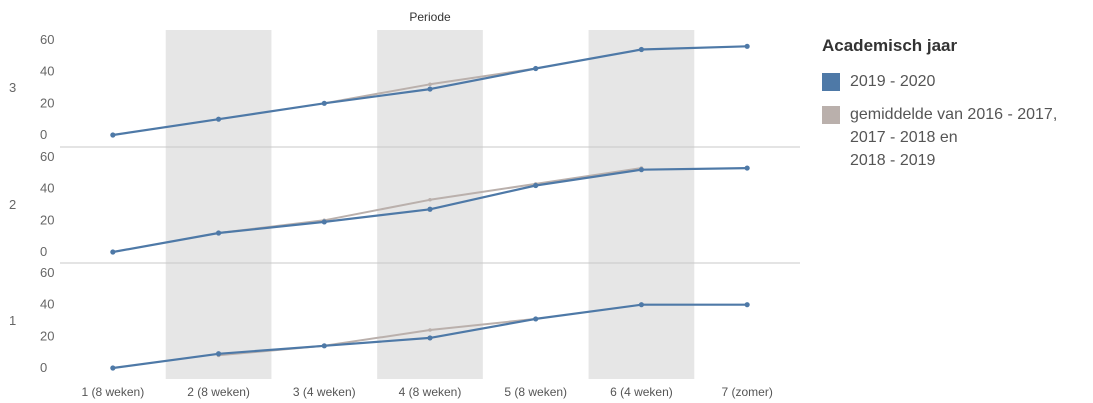 This screenshot has height=403, width=1093. I want to click on legend-item-2019-2020: 2019 - 2020, so click(954, 81).